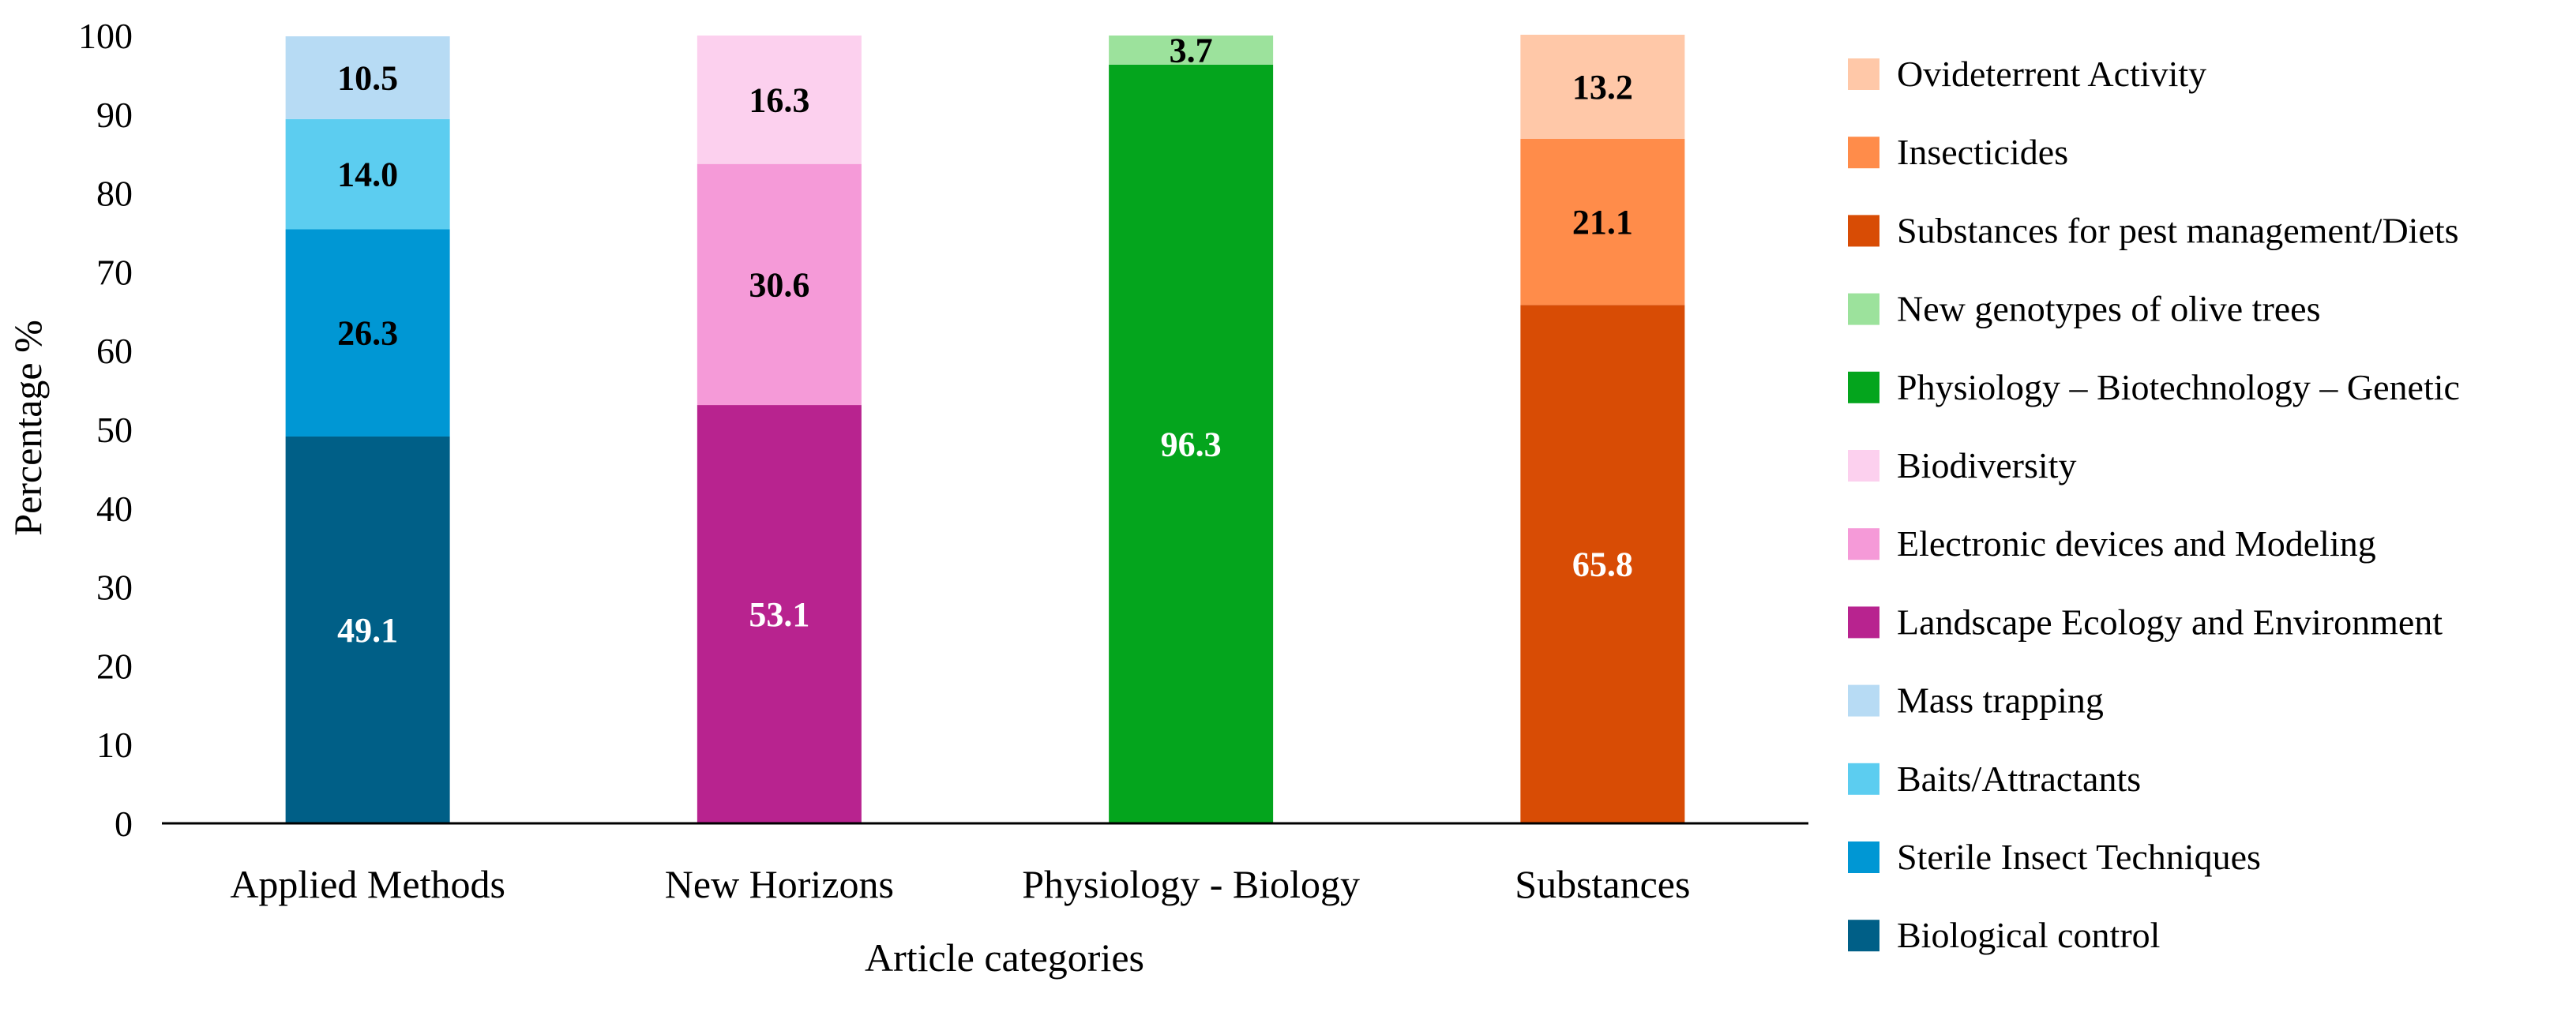 Image resolution: width=2576 pixels, height=1012 pixels. Describe the element at coordinates (28, 428) in the screenshot. I see `y-axis-title: Percentage %` at that location.